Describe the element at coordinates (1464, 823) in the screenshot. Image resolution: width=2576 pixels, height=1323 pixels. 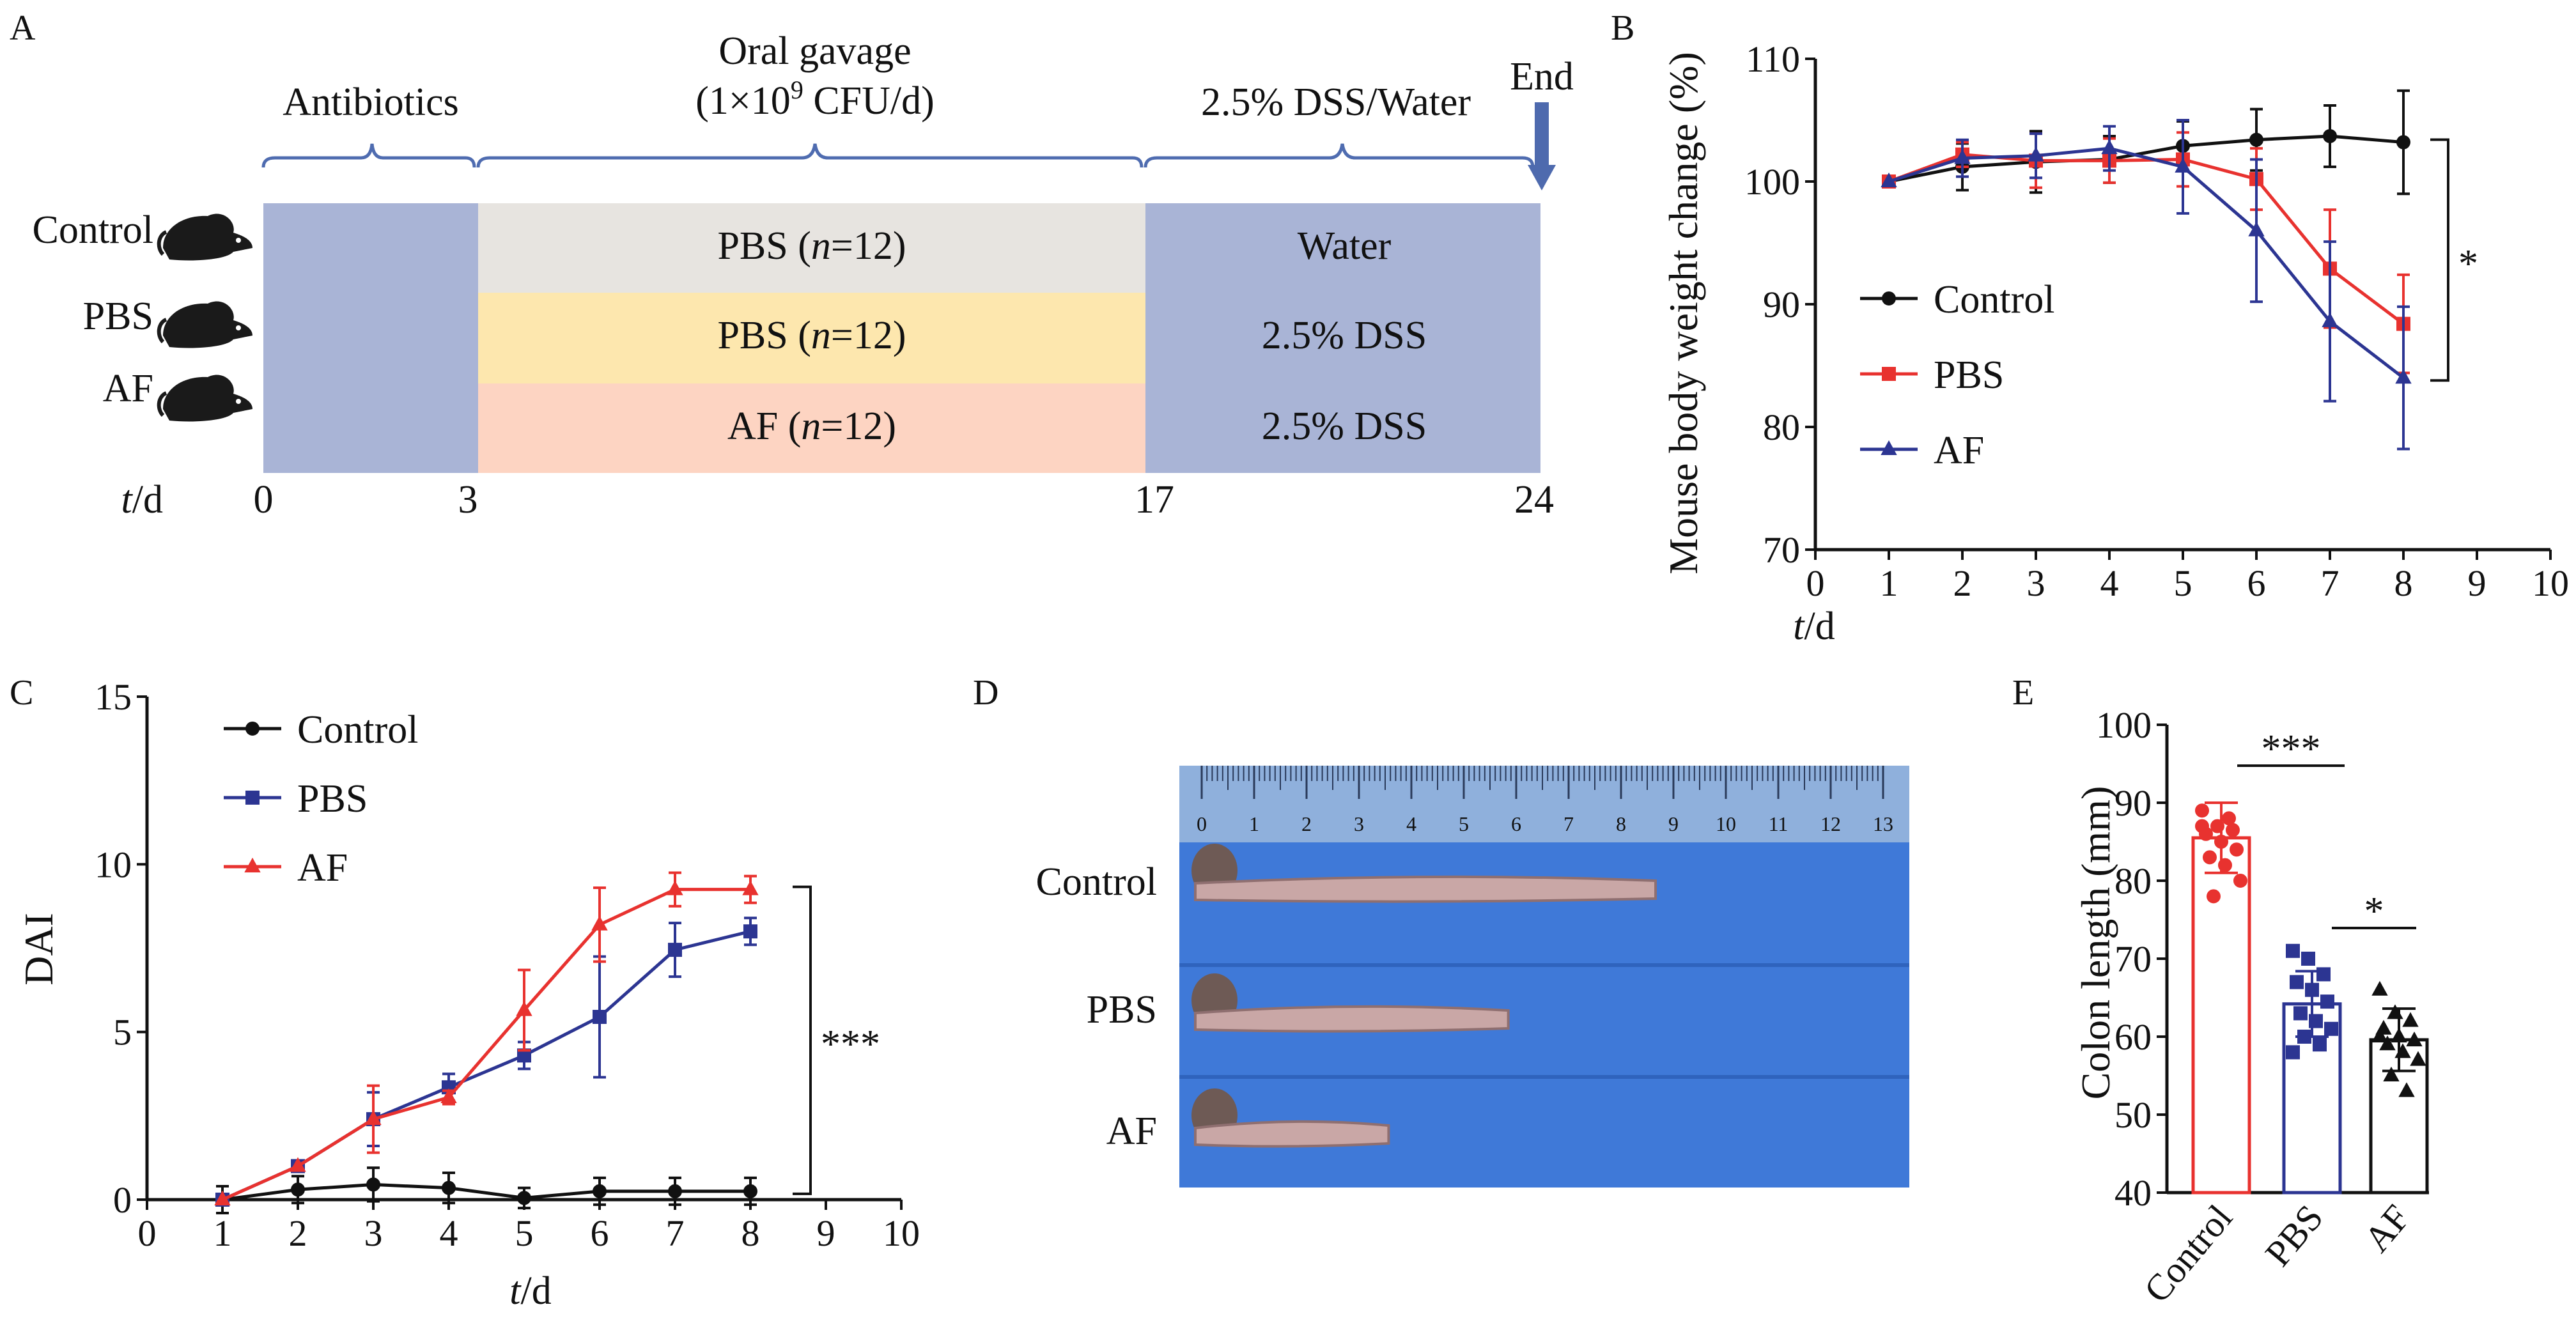
I see `ruler-tick-label: 5` at that location.